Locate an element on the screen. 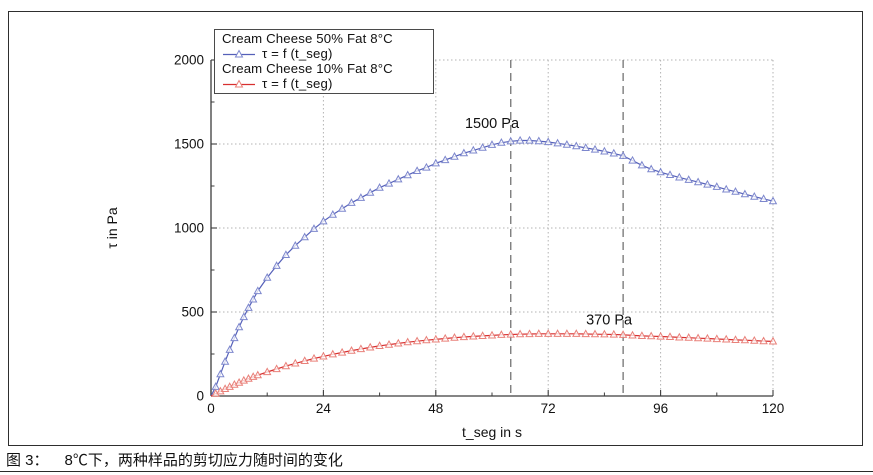 The width and height of the screenshot is (873, 475). annotation-label: 1500 Pa is located at coordinates (492, 124).